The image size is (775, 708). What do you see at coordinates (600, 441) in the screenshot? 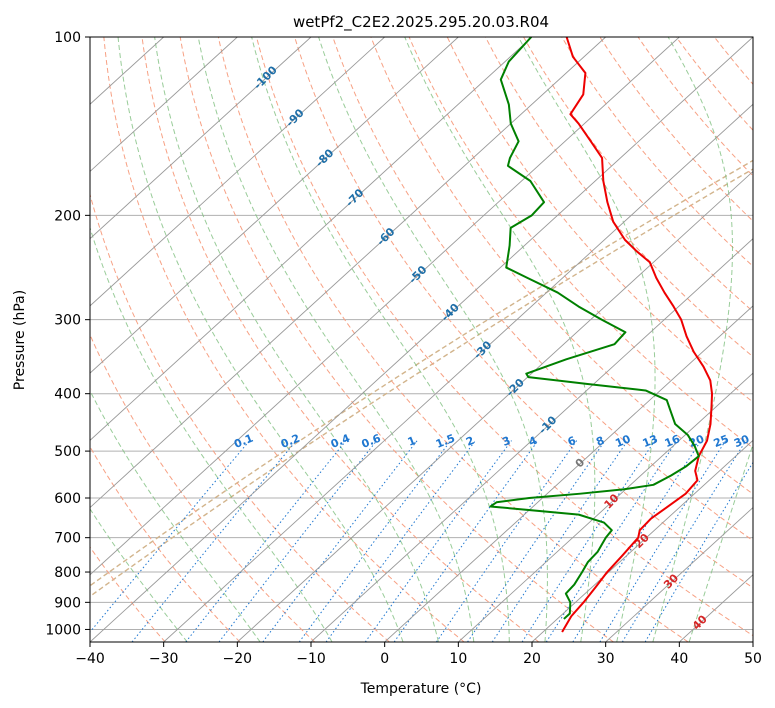
I see `mixing-ratio-label: 8` at bounding box center [600, 441].